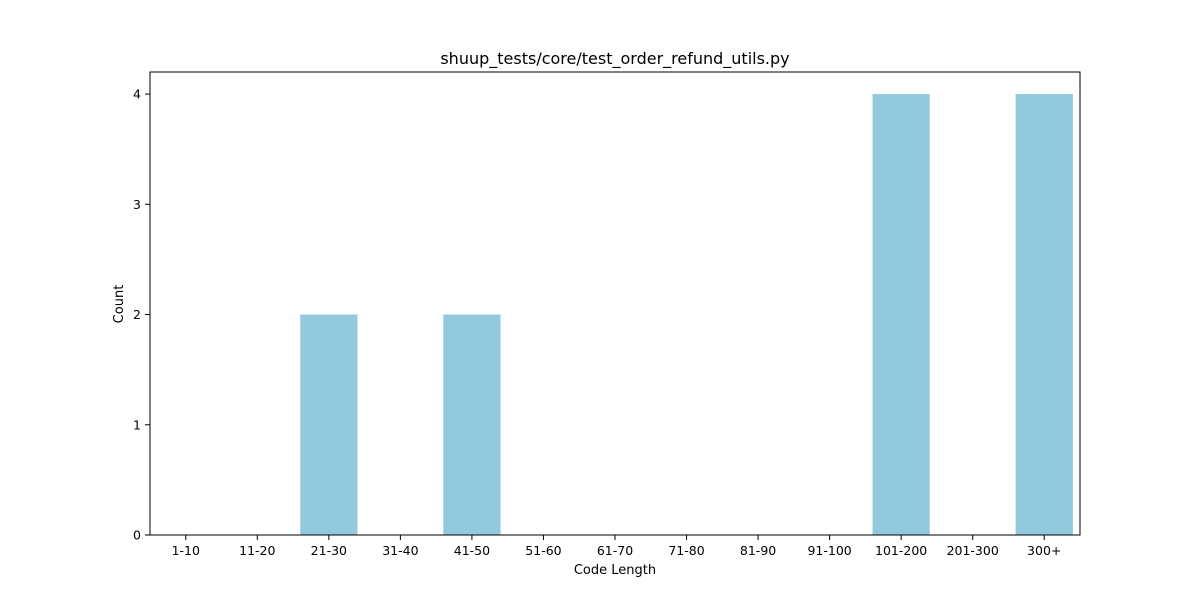 The width and height of the screenshot is (1200, 604). What do you see at coordinates (329, 550) in the screenshot?
I see `x-tick-label: 21-30` at bounding box center [329, 550].